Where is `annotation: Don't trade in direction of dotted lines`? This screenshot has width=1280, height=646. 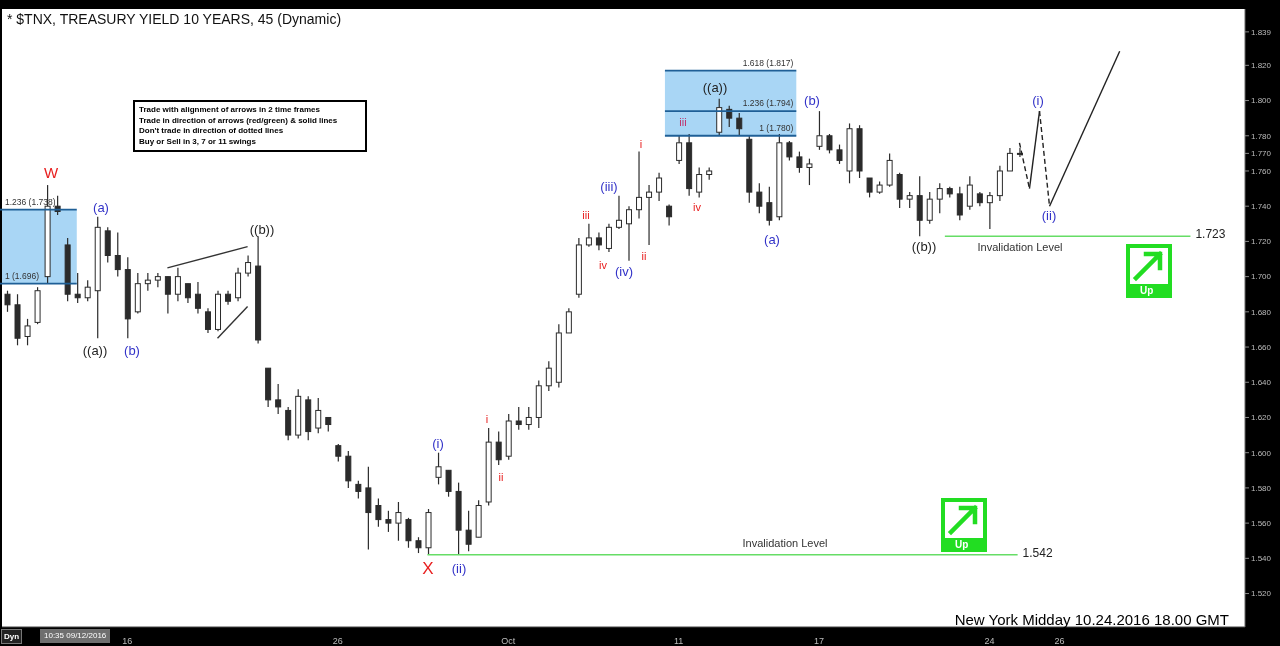 annotation: Don't trade in direction of dotted lines is located at coordinates (212, 131).